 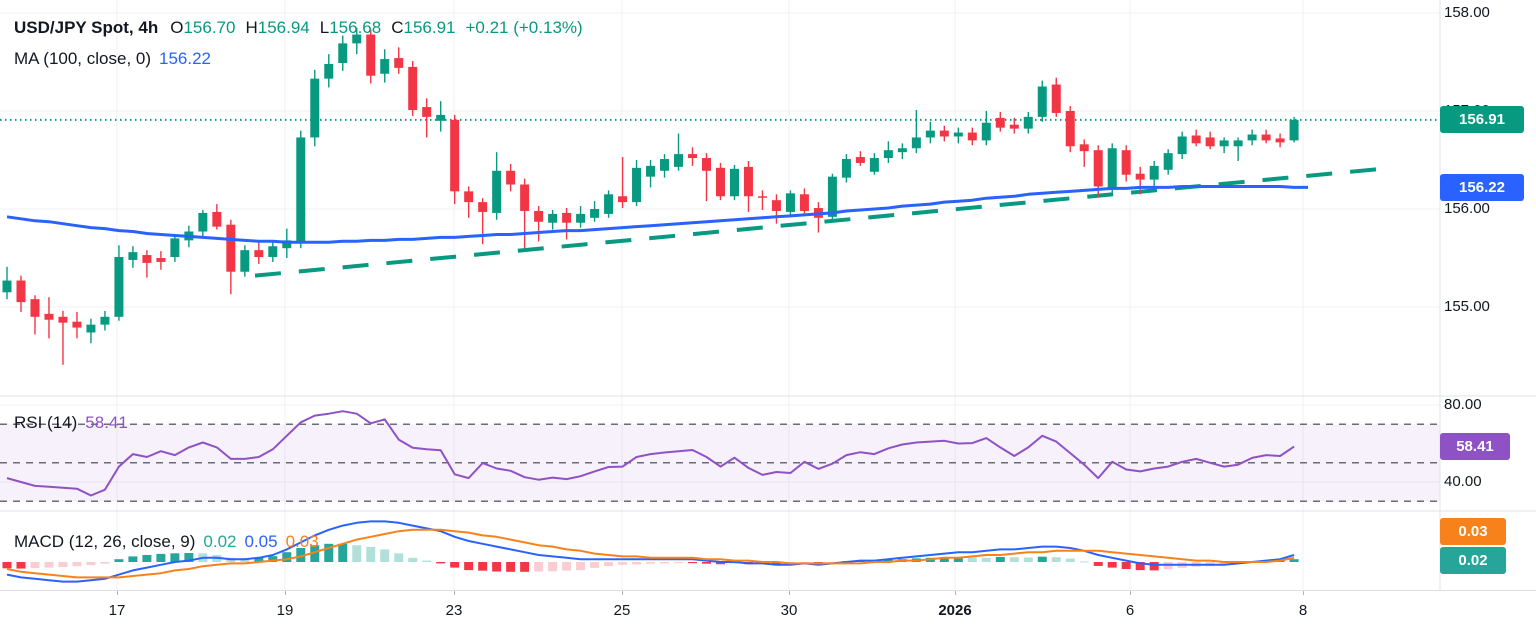 What do you see at coordinates (46, 422) in the screenshot?
I see `rsi-label: RSI (14)` at bounding box center [46, 422].